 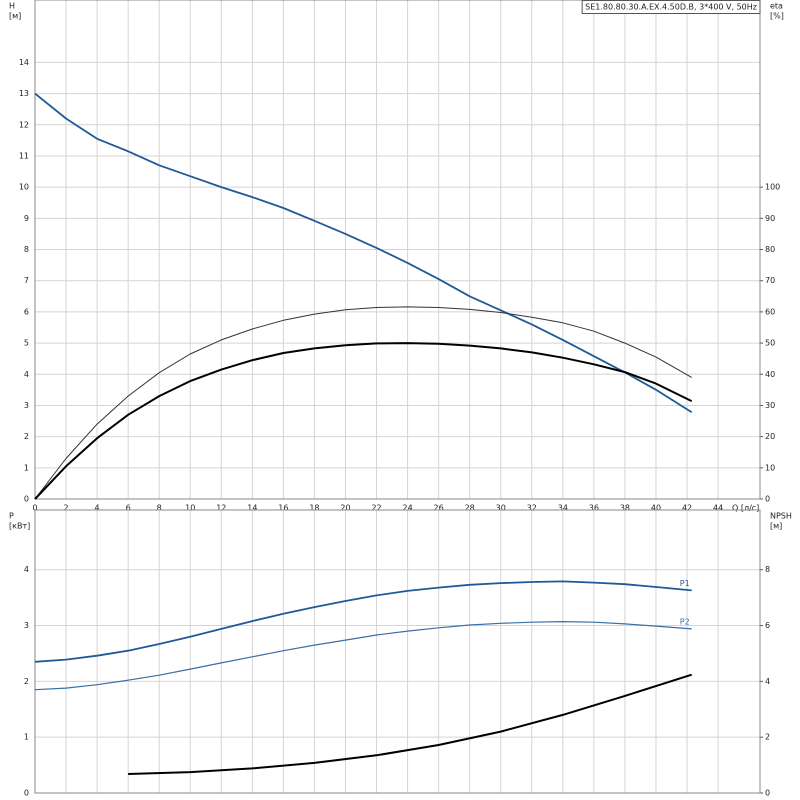 I want to click on y2-tick-label: 2, so click(x=767, y=737).